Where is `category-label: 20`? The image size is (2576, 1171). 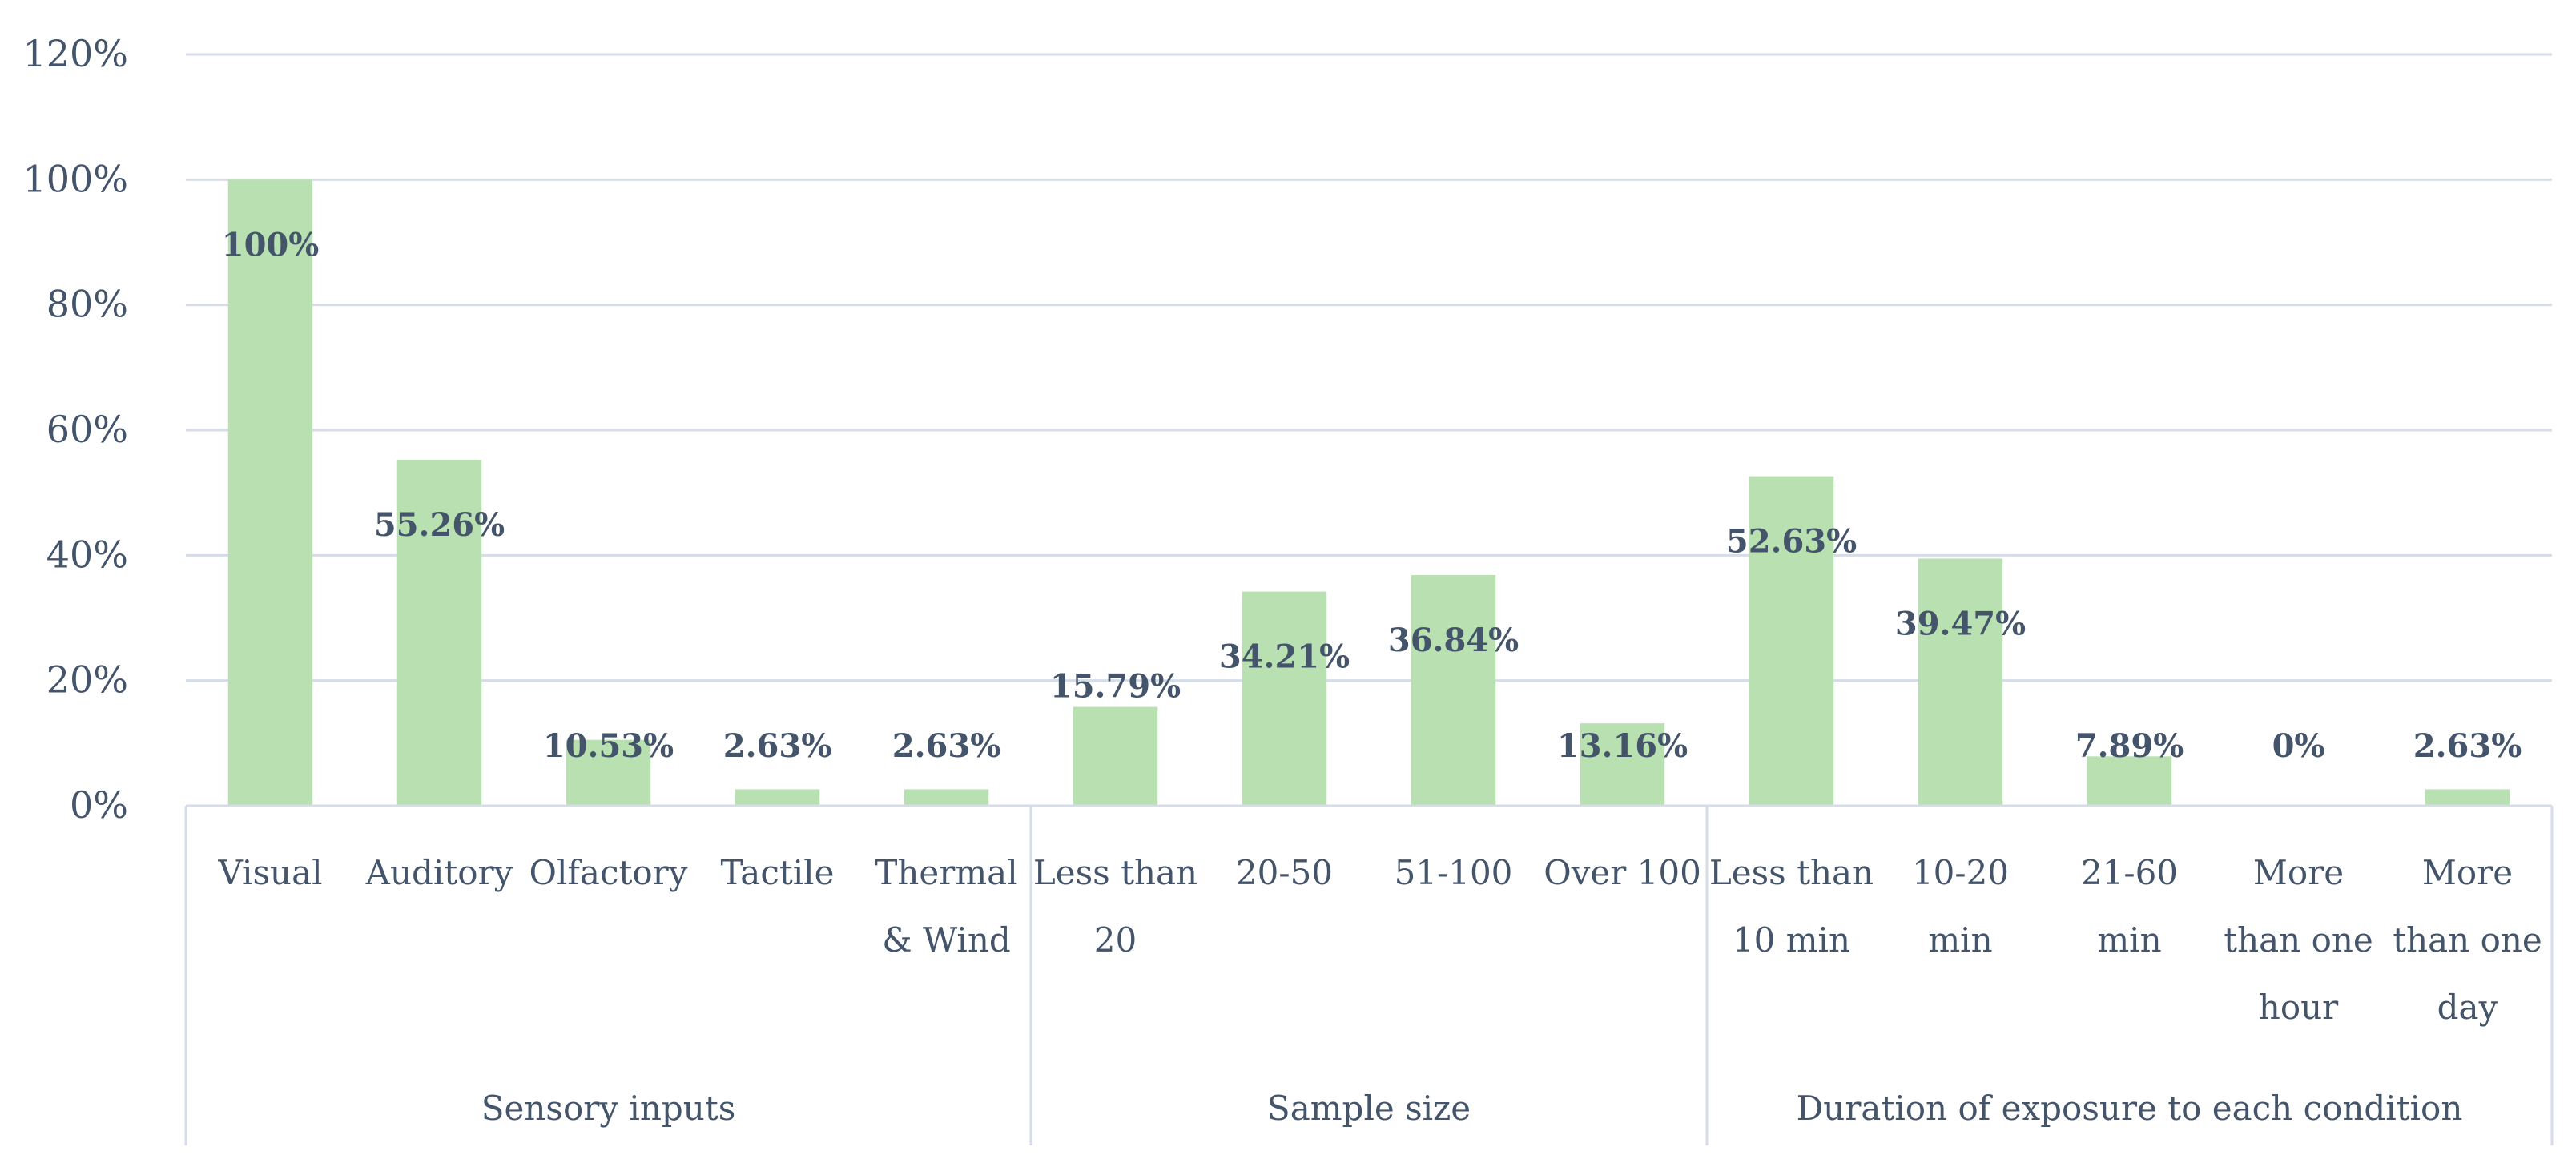 category-label: 20 is located at coordinates (1115, 940).